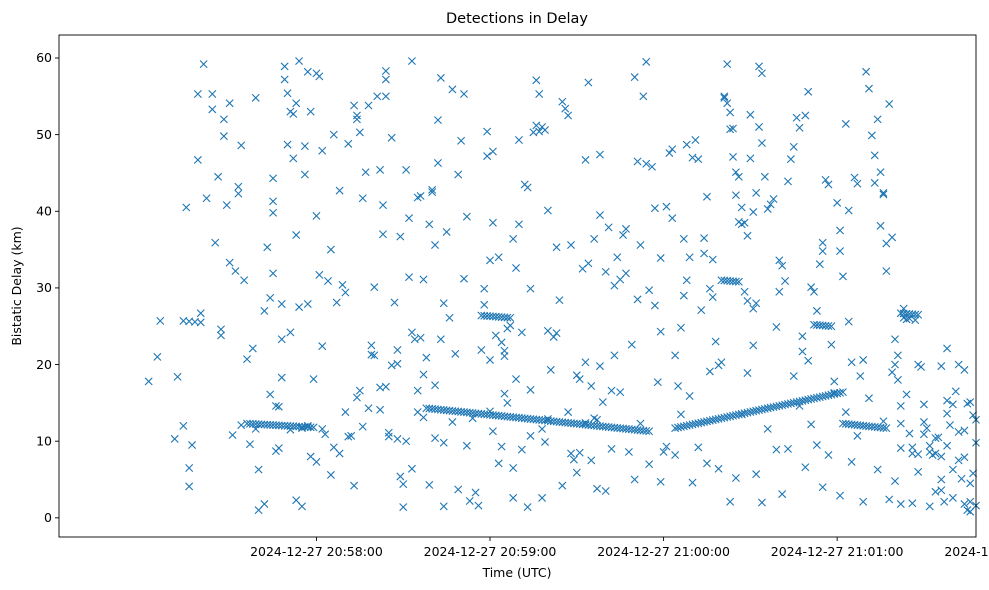 This screenshot has height=590, width=989. What do you see at coordinates (44, 364) in the screenshot?
I see `y-tick-label: 20` at bounding box center [44, 364].